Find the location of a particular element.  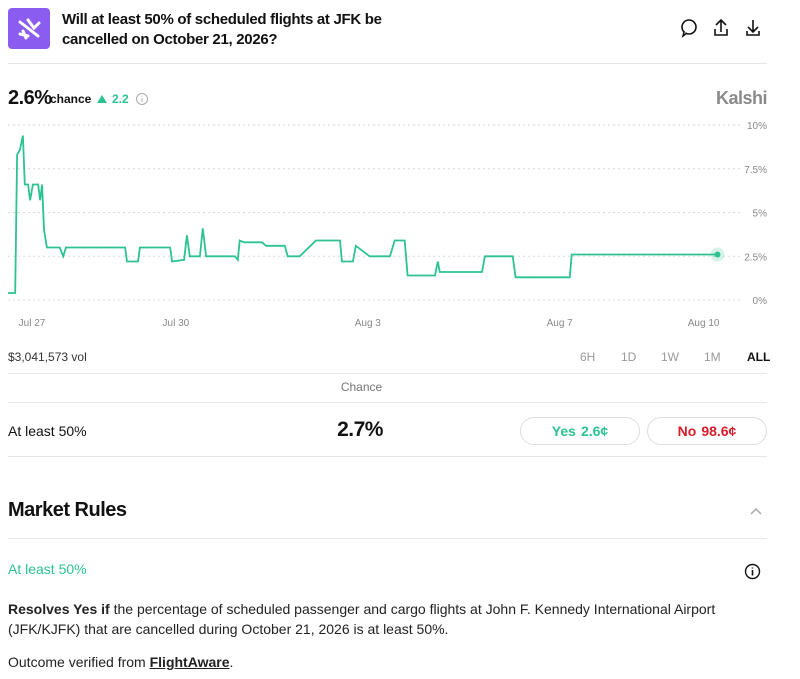

chance-label: chance is located at coordinates (71, 99).